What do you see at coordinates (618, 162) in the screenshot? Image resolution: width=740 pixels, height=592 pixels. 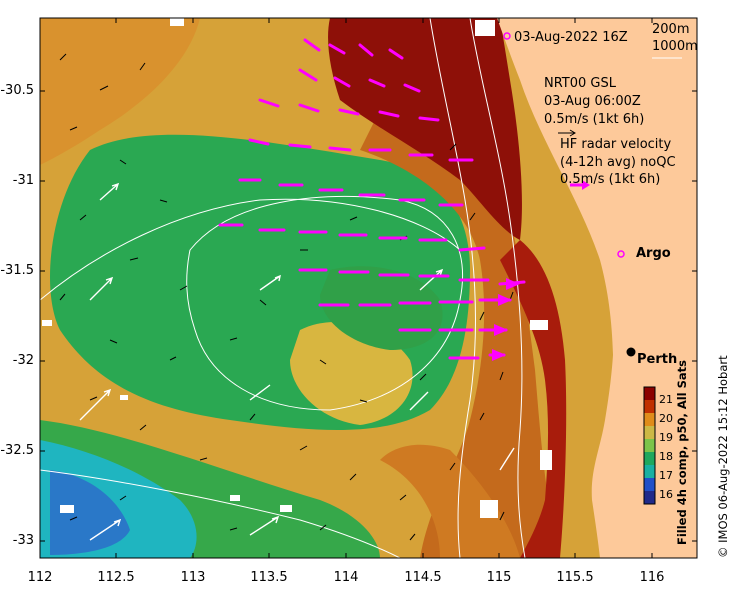 I see `radar-subtitle: (4-12h avg) noQC` at bounding box center [618, 162].